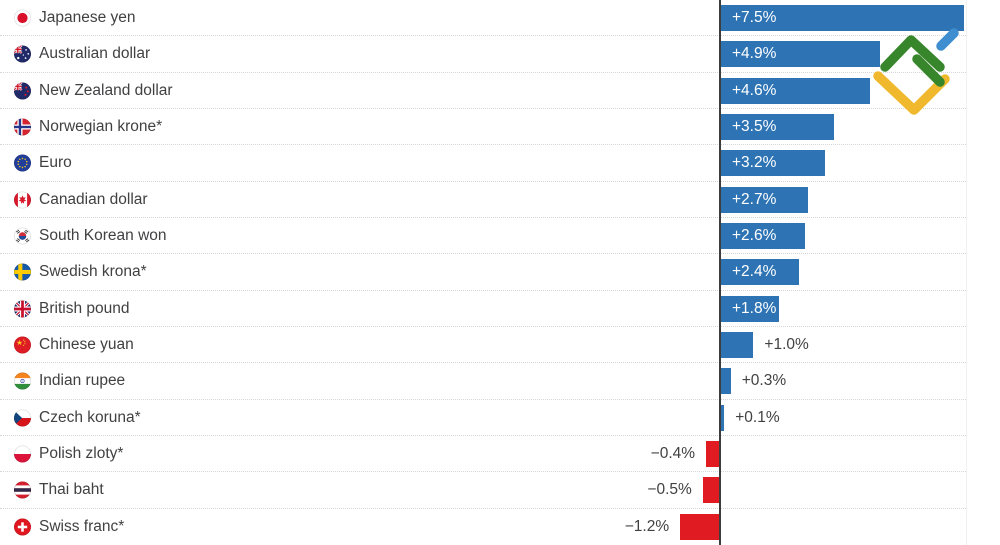 This screenshot has width=1000, height=545. What do you see at coordinates (22, 418) in the screenshot?
I see `cz-flag-icon` at bounding box center [22, 418].